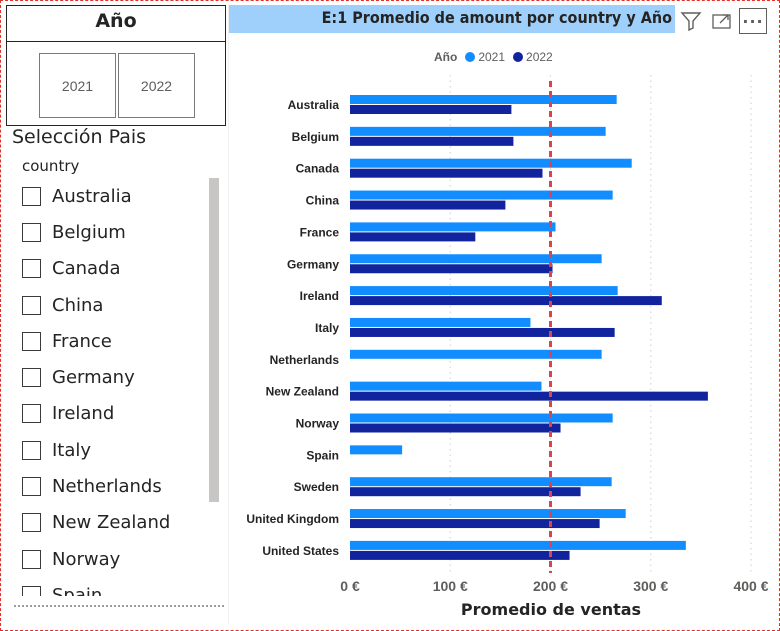 This screenshot has height=631, width=780. Describe the element at coordinates (450, 586) in the screenshot. I see `x-tick-label: 100 €` at that location.